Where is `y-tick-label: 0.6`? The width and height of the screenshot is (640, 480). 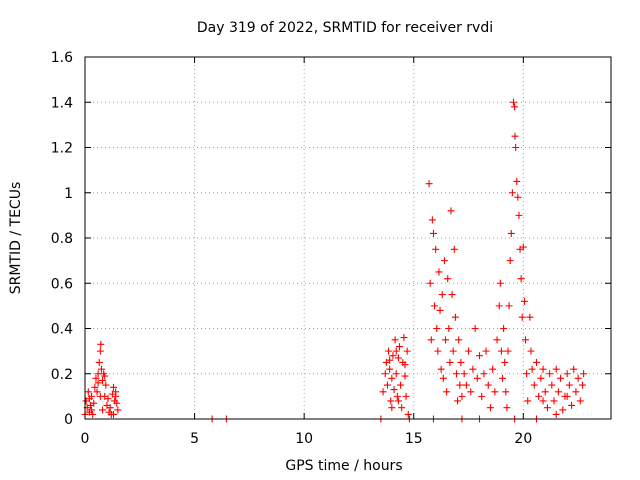 y-tick-label: 0.6 is located at coordinates (62, 284).